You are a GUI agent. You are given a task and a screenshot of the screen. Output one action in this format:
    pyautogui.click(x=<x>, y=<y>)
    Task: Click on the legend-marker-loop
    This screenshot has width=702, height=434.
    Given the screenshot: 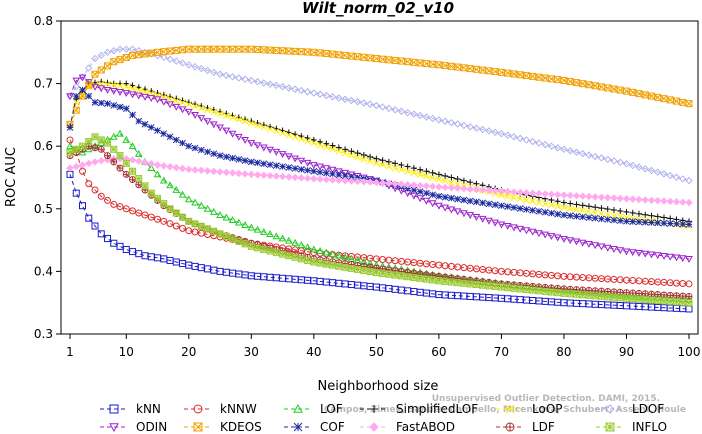 What is the action you would take?
    pyautogui.click(x=510, y=409)
    